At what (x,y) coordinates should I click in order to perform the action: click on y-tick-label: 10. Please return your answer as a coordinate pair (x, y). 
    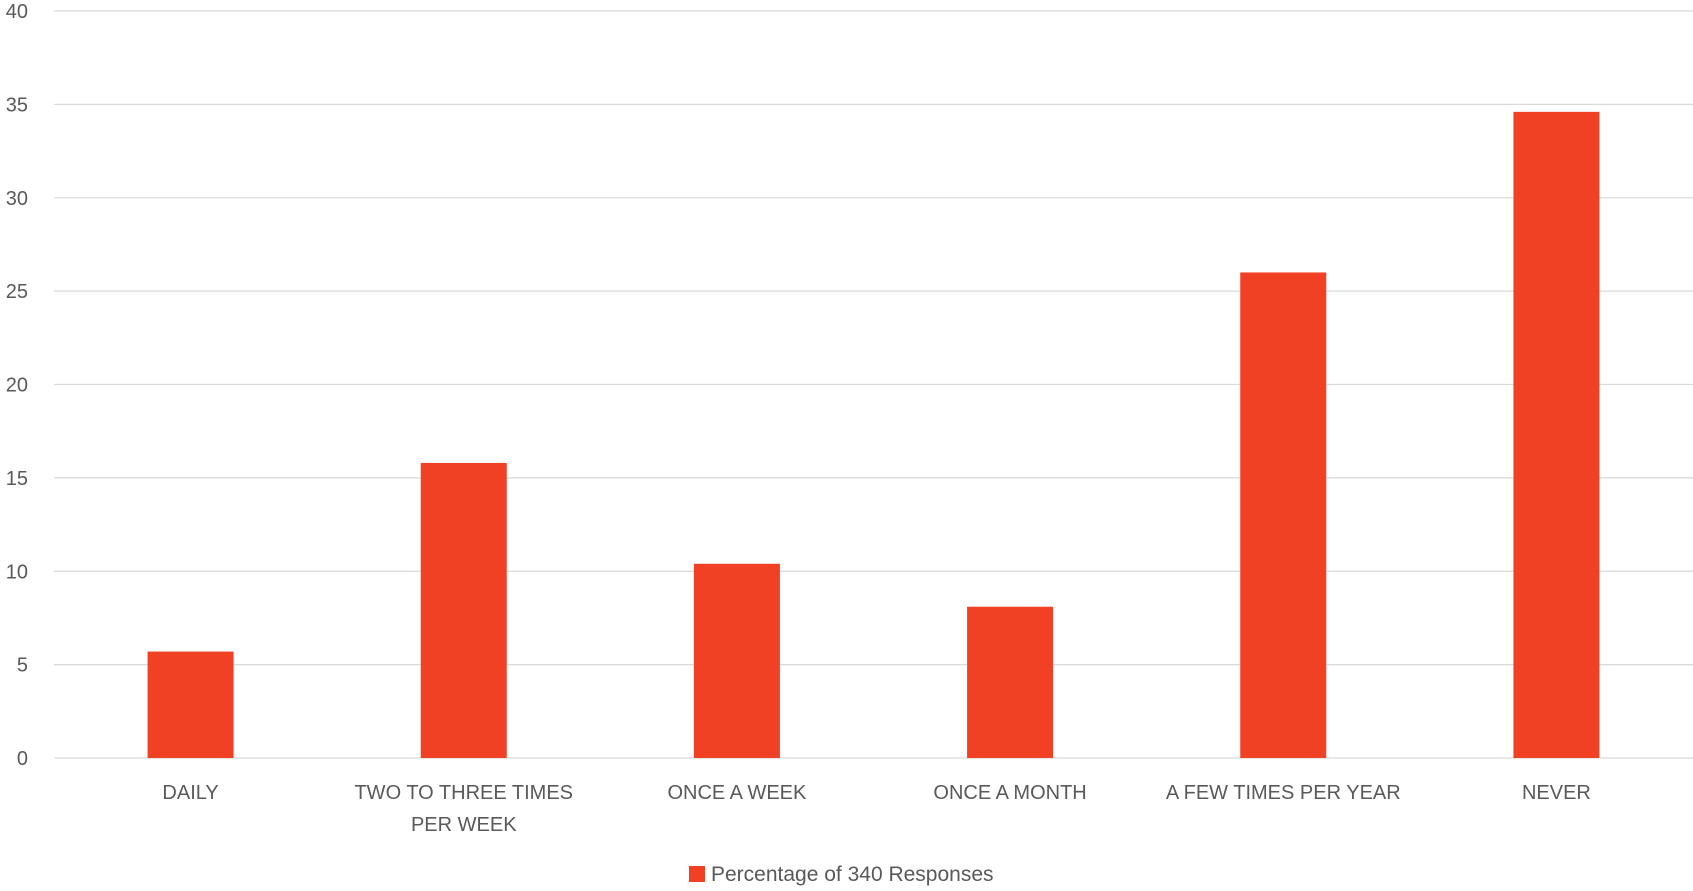
    Looking at the image, I should click on (17, 572).